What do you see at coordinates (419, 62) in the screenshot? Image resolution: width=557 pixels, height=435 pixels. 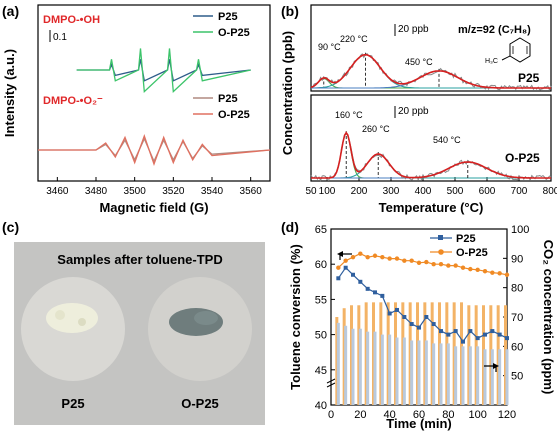 I see `peak-label-450: 450 °C` at bounding box center [419, 62].